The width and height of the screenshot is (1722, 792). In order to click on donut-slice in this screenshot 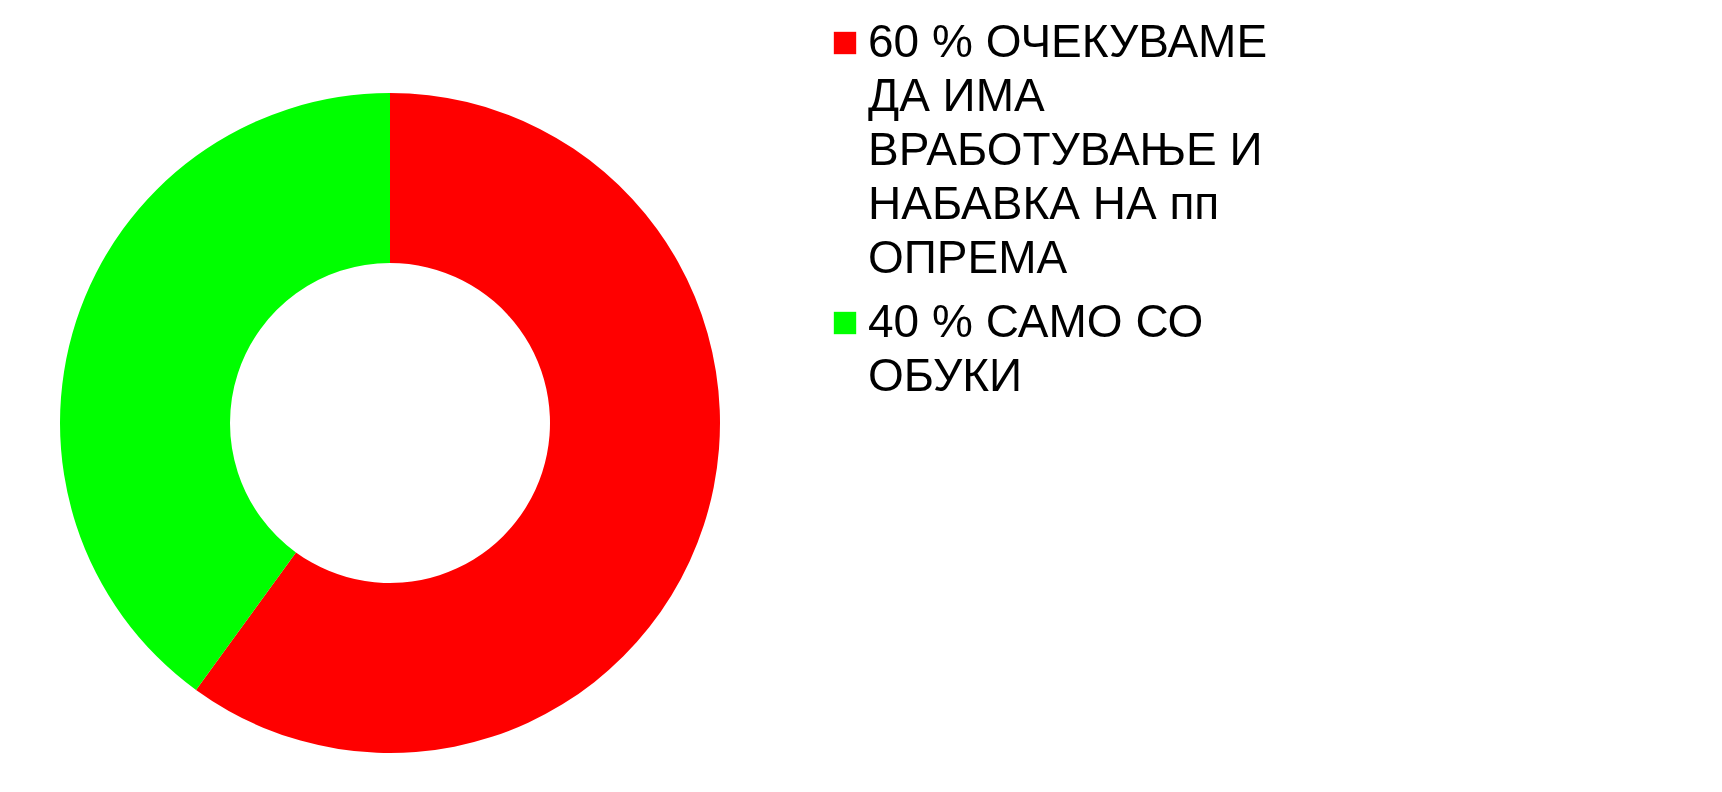, I will do `click(225, 391)`.